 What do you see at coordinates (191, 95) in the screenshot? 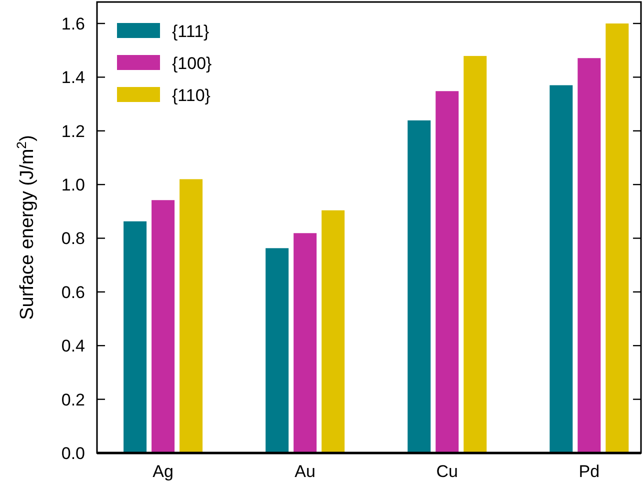
I see `legend-label: {110}` at bounding box center [191, 95].